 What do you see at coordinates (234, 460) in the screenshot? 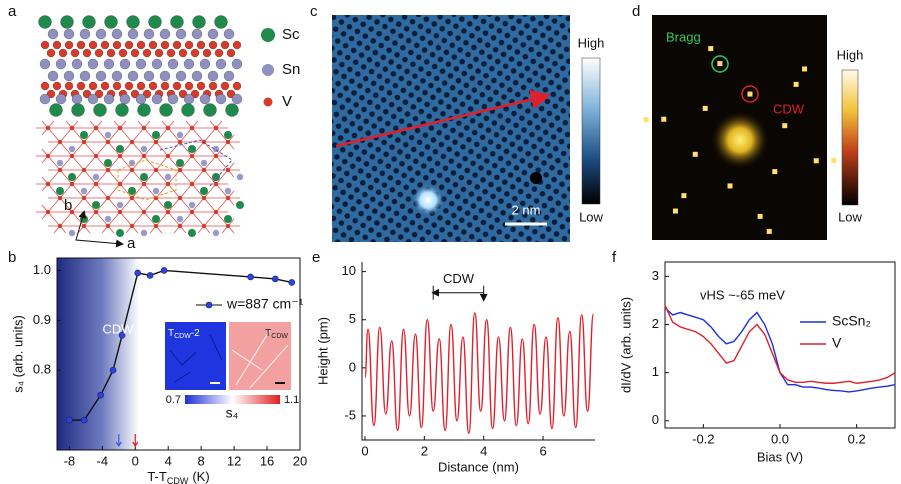
I see `x-tick-label: 12` at bounding box center [234, 460].